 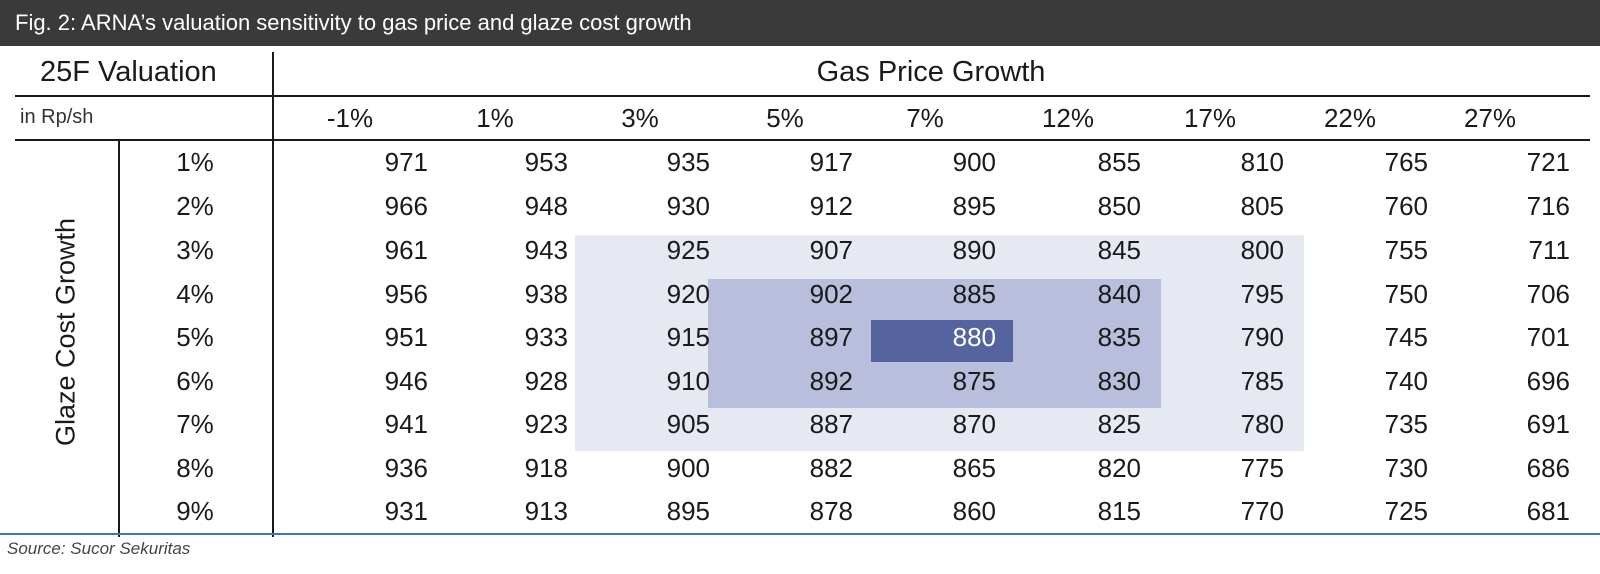 I want to click on unit-label: in Rp/sh, so click(x=57, y=117).